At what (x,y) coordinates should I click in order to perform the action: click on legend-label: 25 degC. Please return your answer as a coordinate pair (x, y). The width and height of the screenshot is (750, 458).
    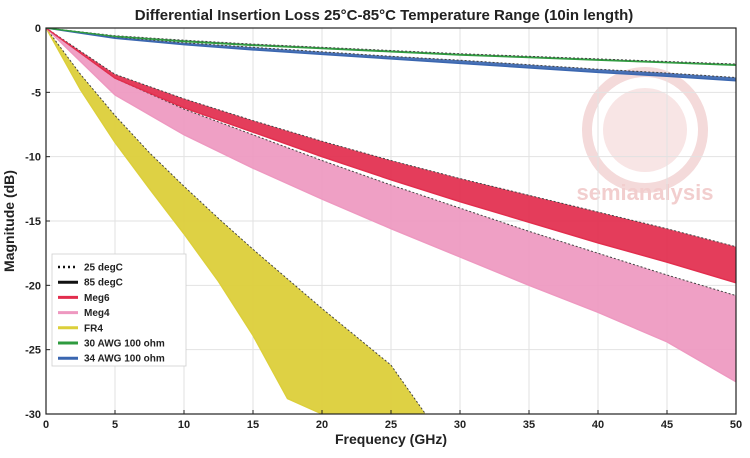
    Looking at the image, I should click on (103, 268).